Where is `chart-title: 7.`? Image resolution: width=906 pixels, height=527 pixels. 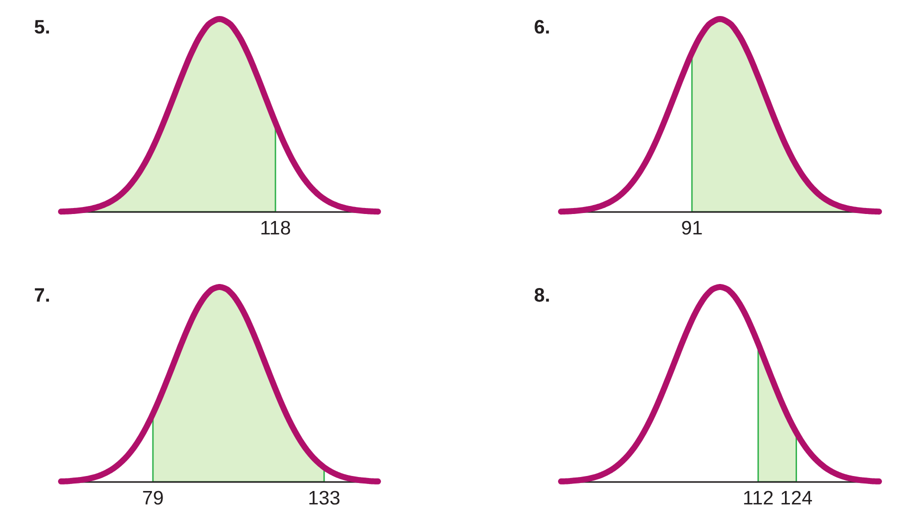 chart-title: 7. is located at coordinates (41, 295).